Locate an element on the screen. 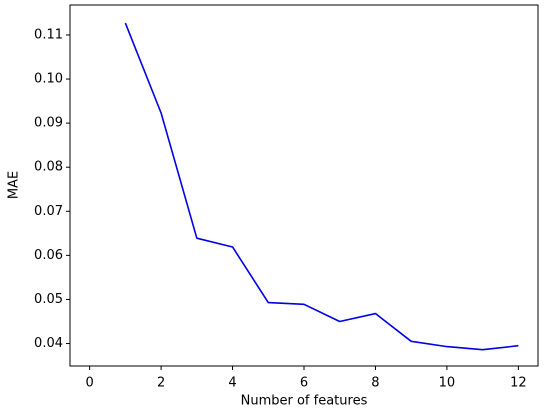 This screenshot has width=550, height=414. y-tick-label: 0.07 is located at coordinates (48, 211).